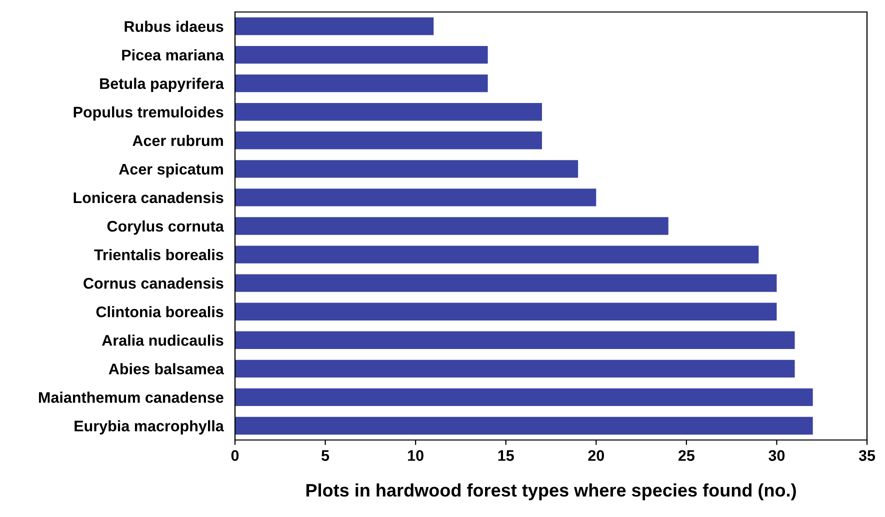 The width and height of the screenshot is (885, 517). What do you see at coordinates (154, 283) in the screenshot?
I see `y-tick-label: Cornus canadensis` at bounding box center [154, 283].